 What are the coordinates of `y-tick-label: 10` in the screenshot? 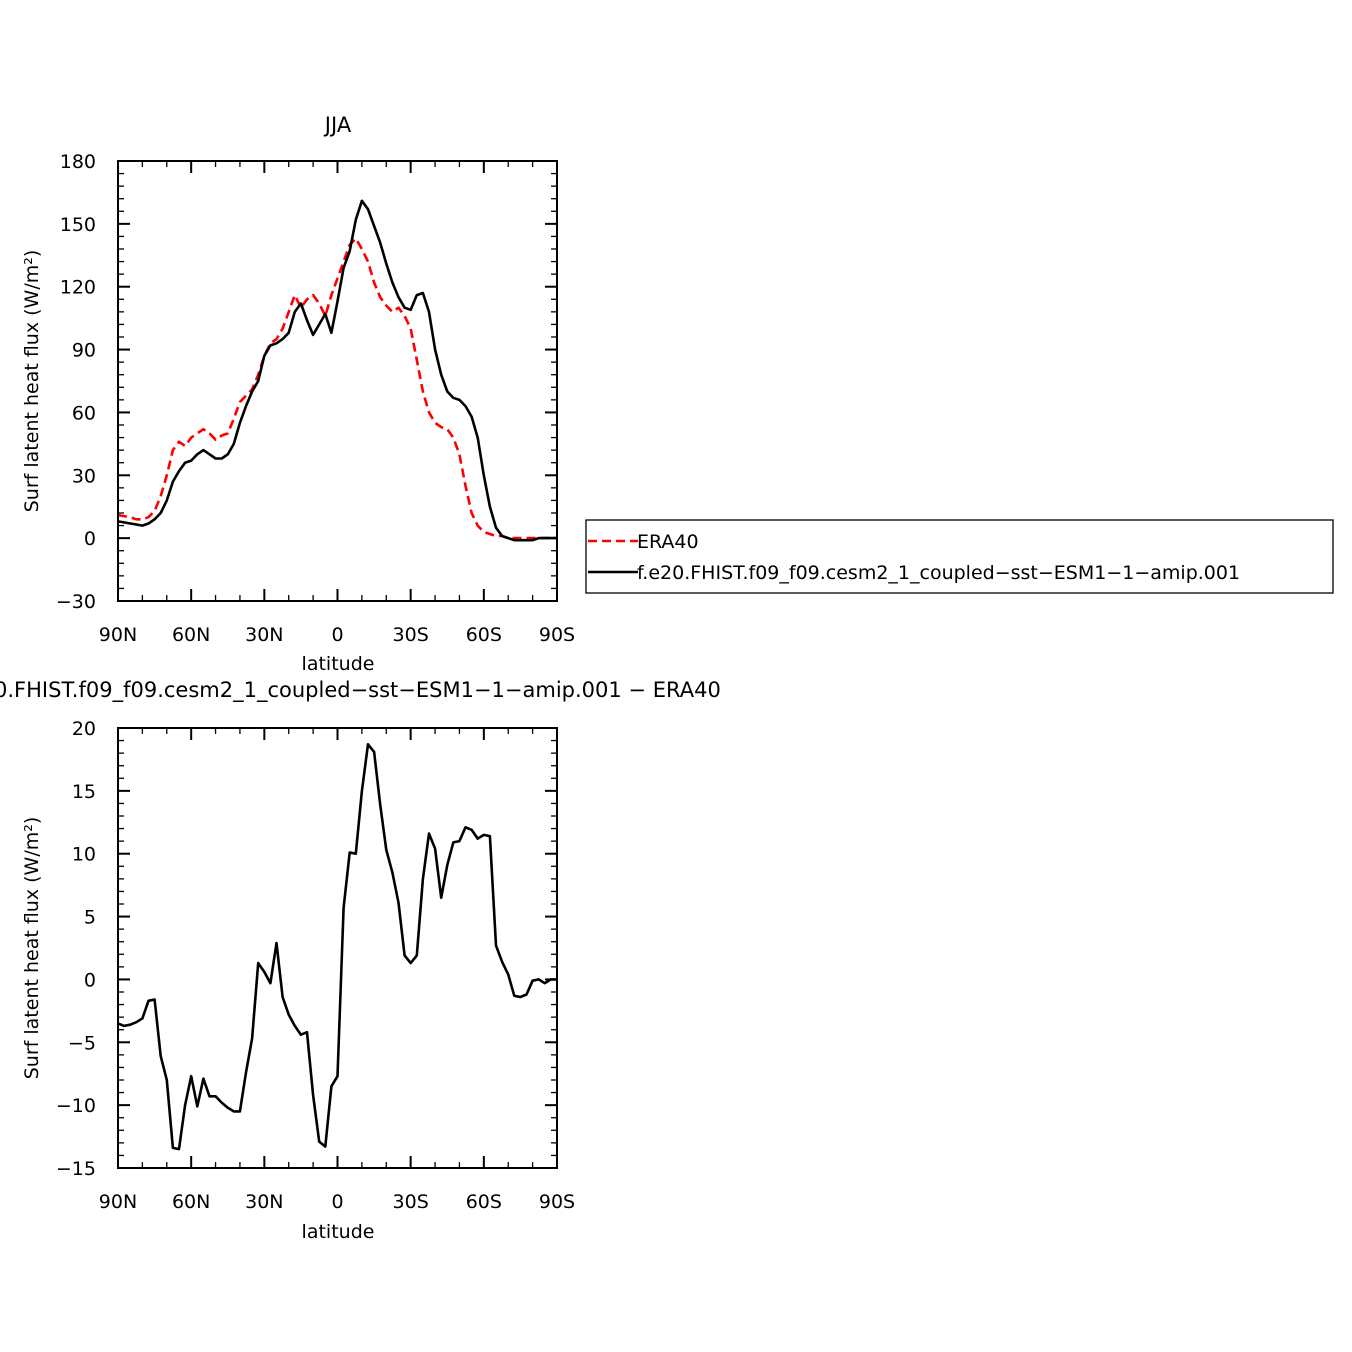 It's located at (84, 855).